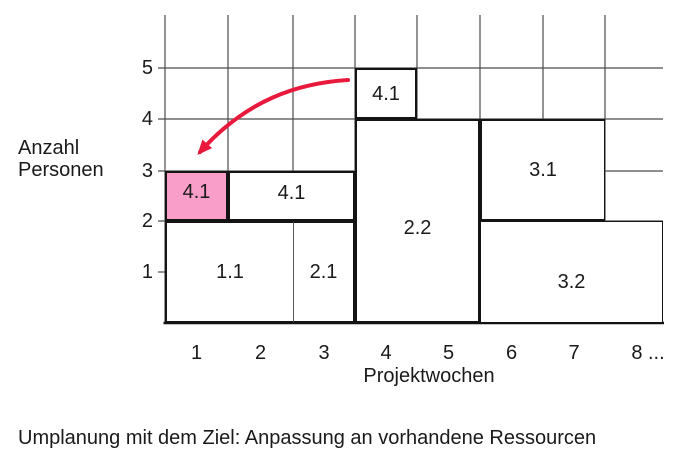 This screenshot has width=684, height=464. I want to click on task-block-4-1-highlighted: 4.1, so click(196, 196).